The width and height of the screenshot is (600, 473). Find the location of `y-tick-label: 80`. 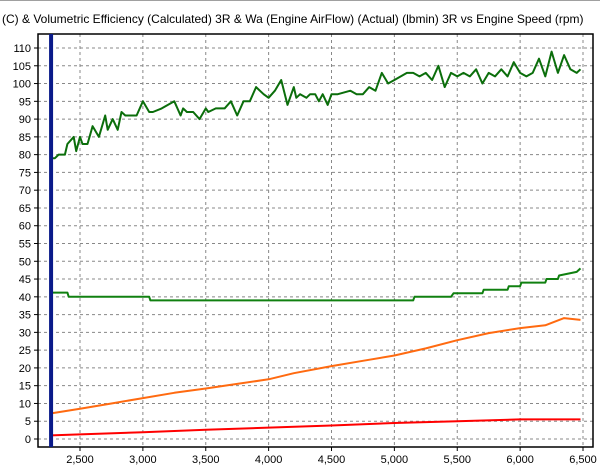

y-tick-label: 80 is located at coordinates (25, 156).